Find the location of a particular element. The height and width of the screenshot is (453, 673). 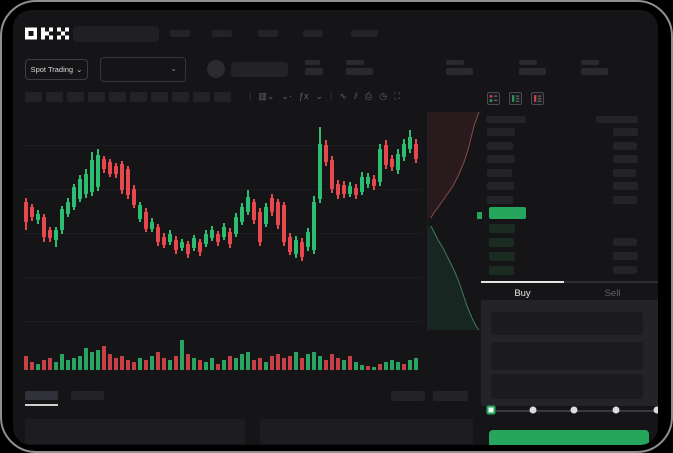

tab-sell: Sell is located at coordinates (612, 293).